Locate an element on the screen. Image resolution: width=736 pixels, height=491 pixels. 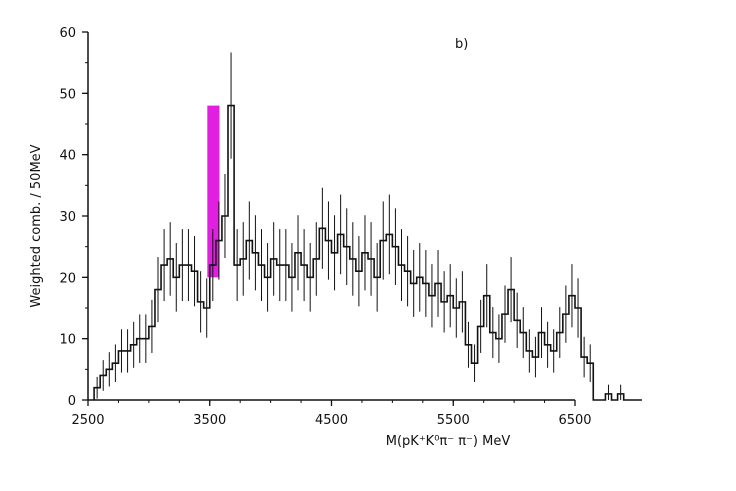
y-tick-label: 0 is located at coordinates (72, 401).